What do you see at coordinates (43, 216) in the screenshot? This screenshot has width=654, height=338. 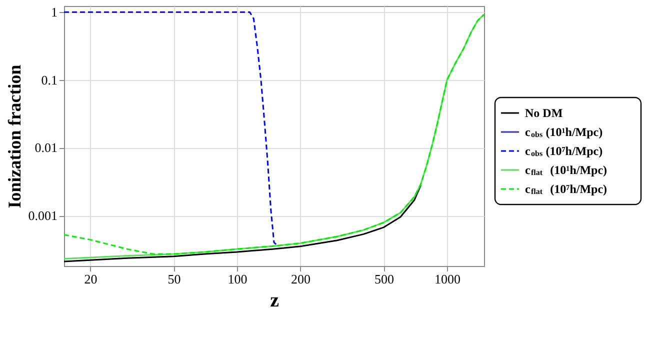 I see `y-tick-label: 0.001` at bounding box center [43, 216].